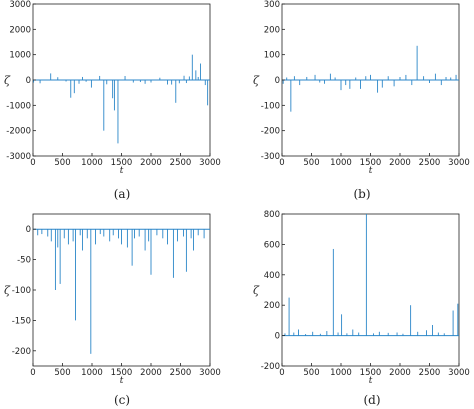 This screenshot has width=474, height=409. What do you see at coordinates (370, 290) in the screenshot?
I see `plot-frame` at bounding box center [370, 290].